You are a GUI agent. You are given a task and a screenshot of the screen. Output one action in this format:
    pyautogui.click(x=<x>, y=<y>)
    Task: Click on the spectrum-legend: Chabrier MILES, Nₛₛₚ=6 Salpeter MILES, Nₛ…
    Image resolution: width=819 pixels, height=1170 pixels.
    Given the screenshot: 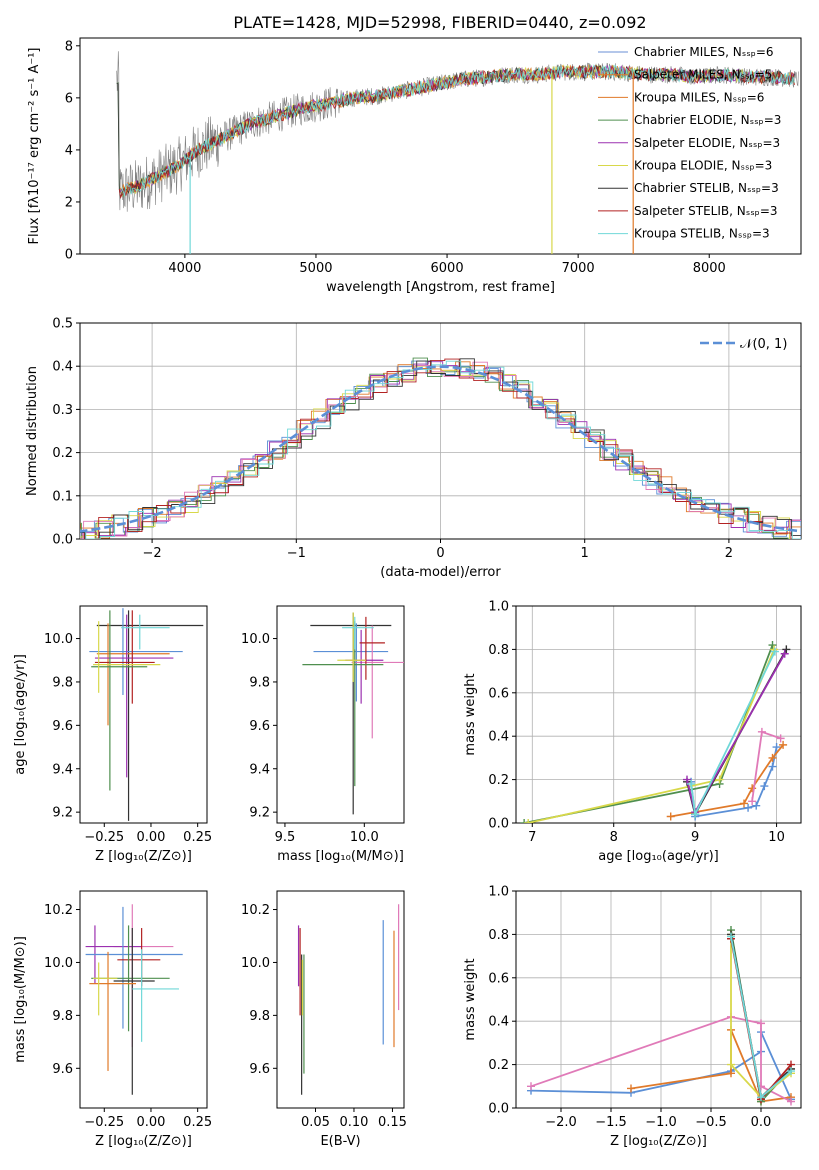 What is the action you would take?
    pyautogui.click(x=689, y=143)
    